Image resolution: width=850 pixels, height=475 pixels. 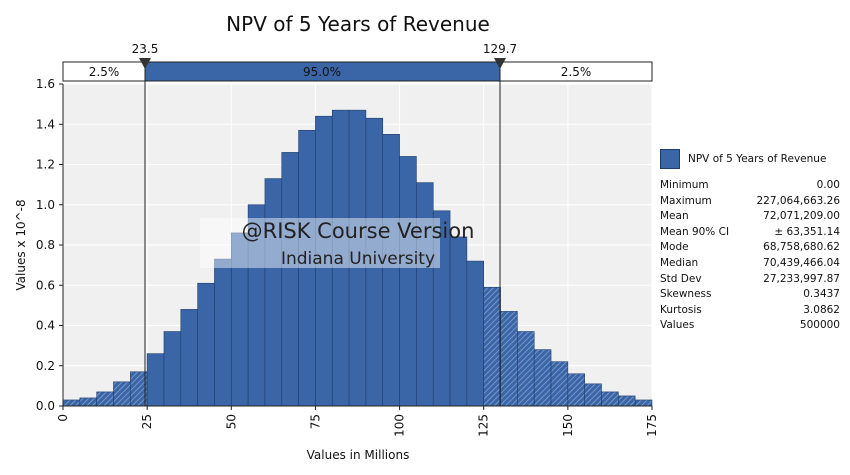 I want to click on watermark-line-1: @RISK Course Version, so click(x=358, y=231).